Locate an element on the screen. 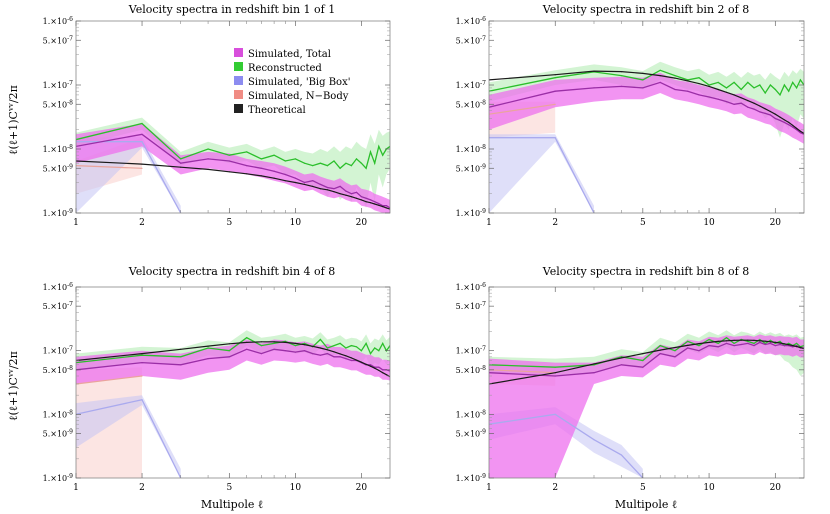 The height and width of the screenshot is (514, 830). y-tick-label: 1.×10-9 is located at coordinates (58, 213).